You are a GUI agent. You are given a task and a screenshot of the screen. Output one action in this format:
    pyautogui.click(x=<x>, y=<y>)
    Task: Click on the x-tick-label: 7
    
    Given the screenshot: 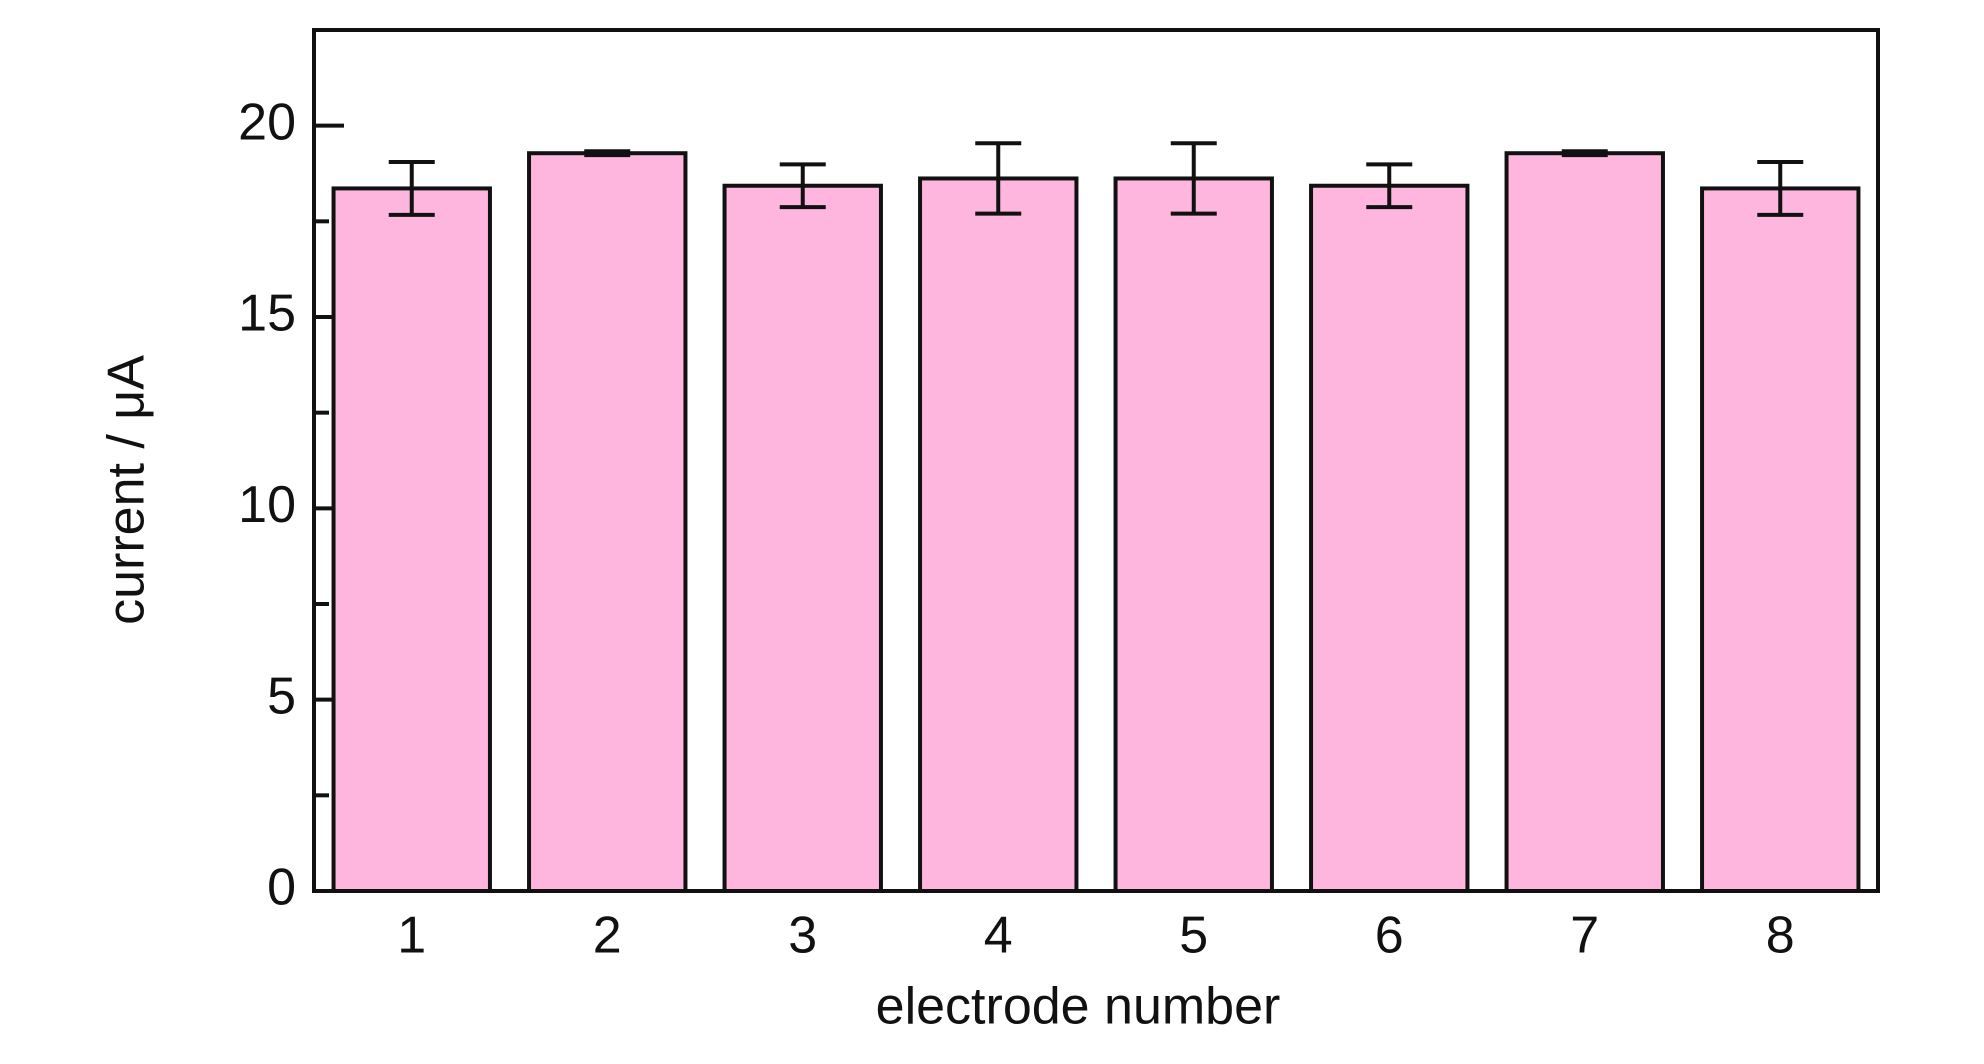 What is the action you would take?
    pyautogui.click(x=1584, y=936)
    